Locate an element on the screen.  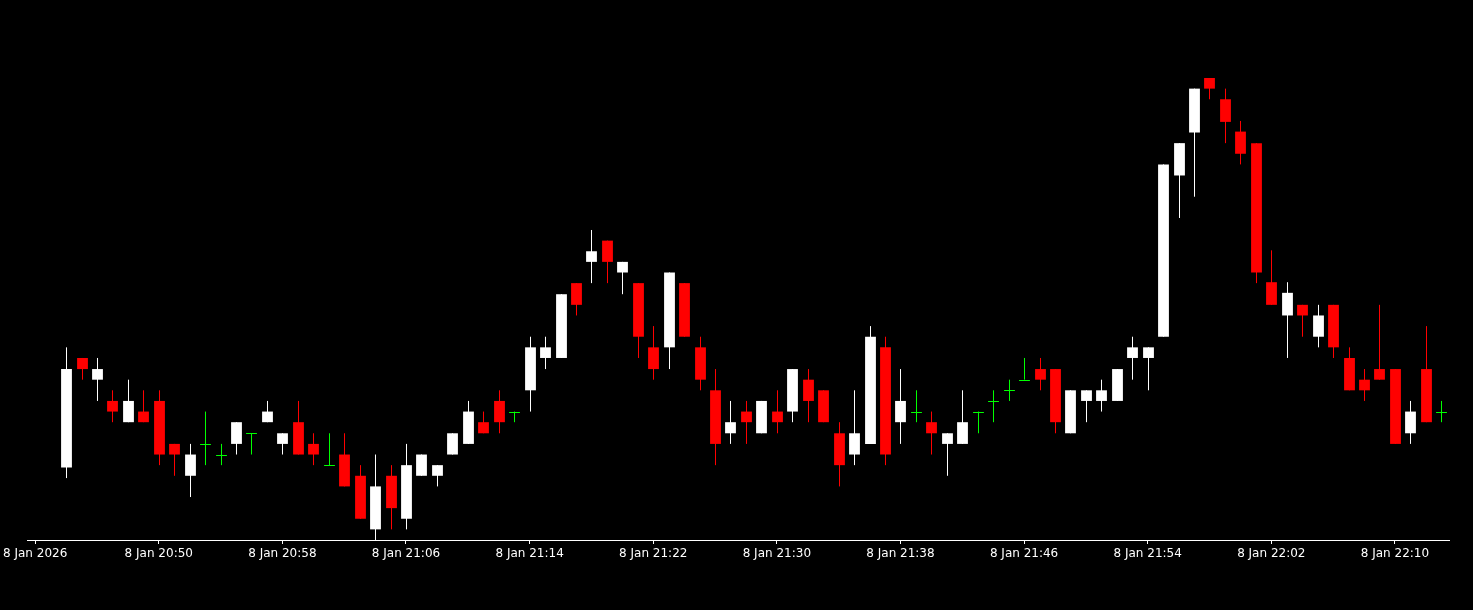
x-tick-label: 8 Jan 21:22 is located at coordinates (653, 553).